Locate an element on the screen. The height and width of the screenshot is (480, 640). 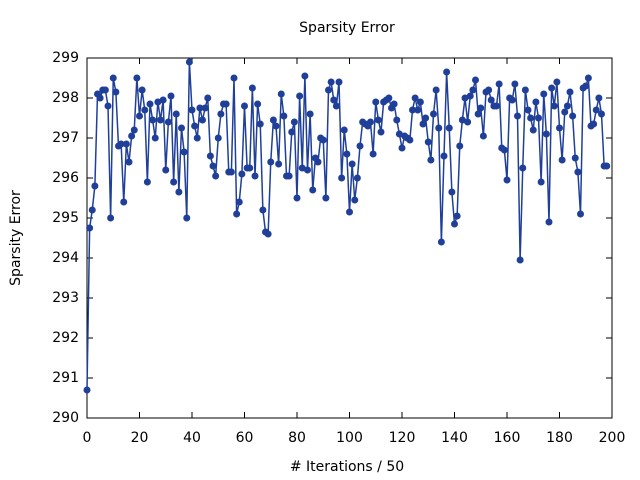
y-axis-label: Sparsity Error is located at coordinates (16, 238).